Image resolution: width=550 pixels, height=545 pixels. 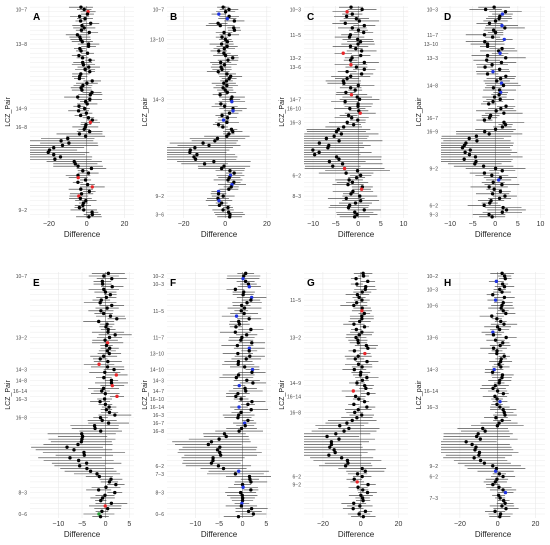 What do you see at coordinates (356, 534) in the screenshot?
I see `x-axis-title: Difference` at bounding box center [356, 534].